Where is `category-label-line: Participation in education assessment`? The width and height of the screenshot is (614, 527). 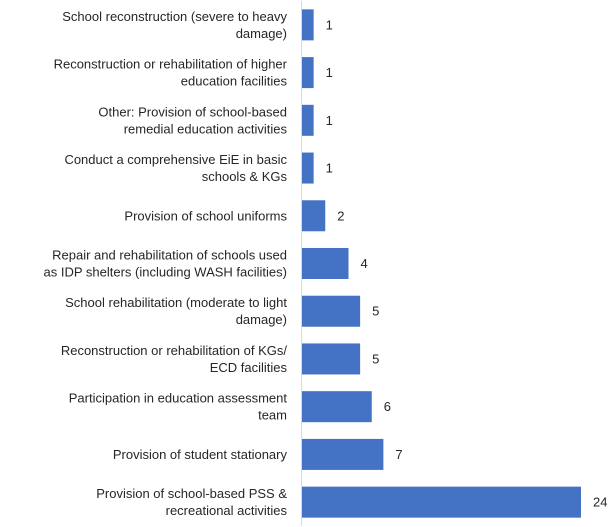
category-label-line: Participation in education assessment is located at coordinates (178, 398).